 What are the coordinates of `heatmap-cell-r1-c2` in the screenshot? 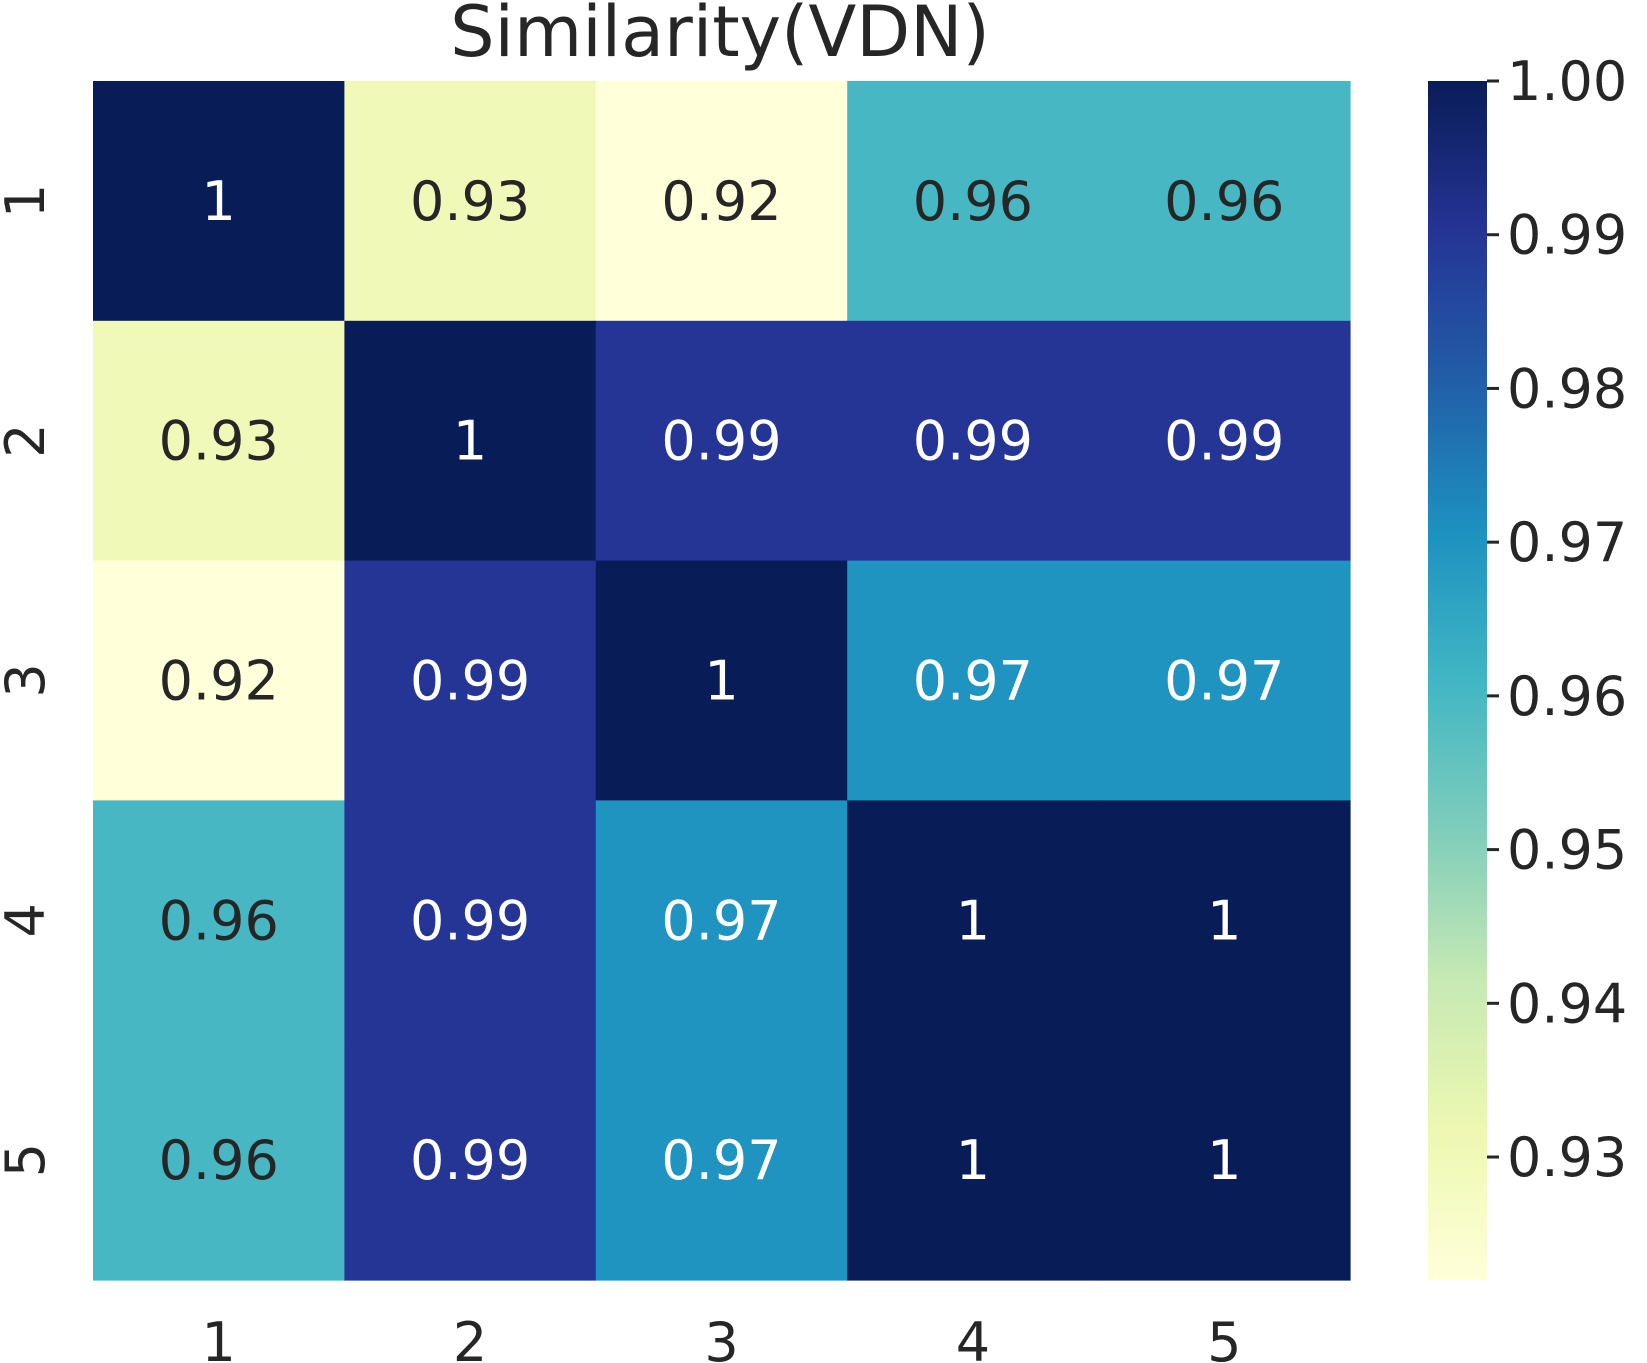 It's located at (470, 201).